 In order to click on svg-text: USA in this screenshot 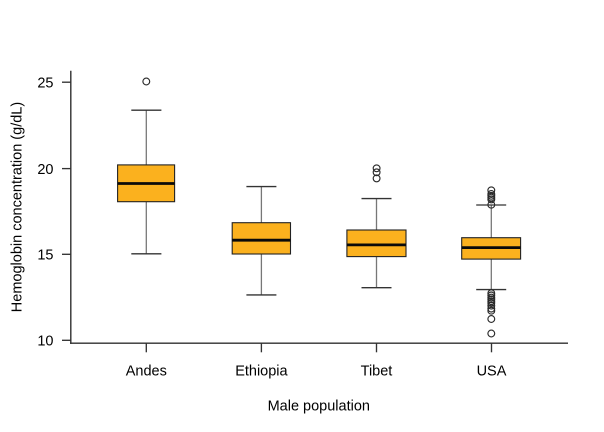, I will do `click(492, 372)`.